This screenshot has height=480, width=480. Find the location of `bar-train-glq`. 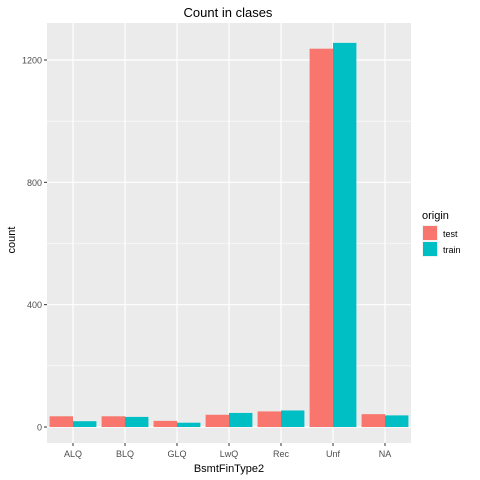

bar-train-glq is located at coordinates (189, 424).